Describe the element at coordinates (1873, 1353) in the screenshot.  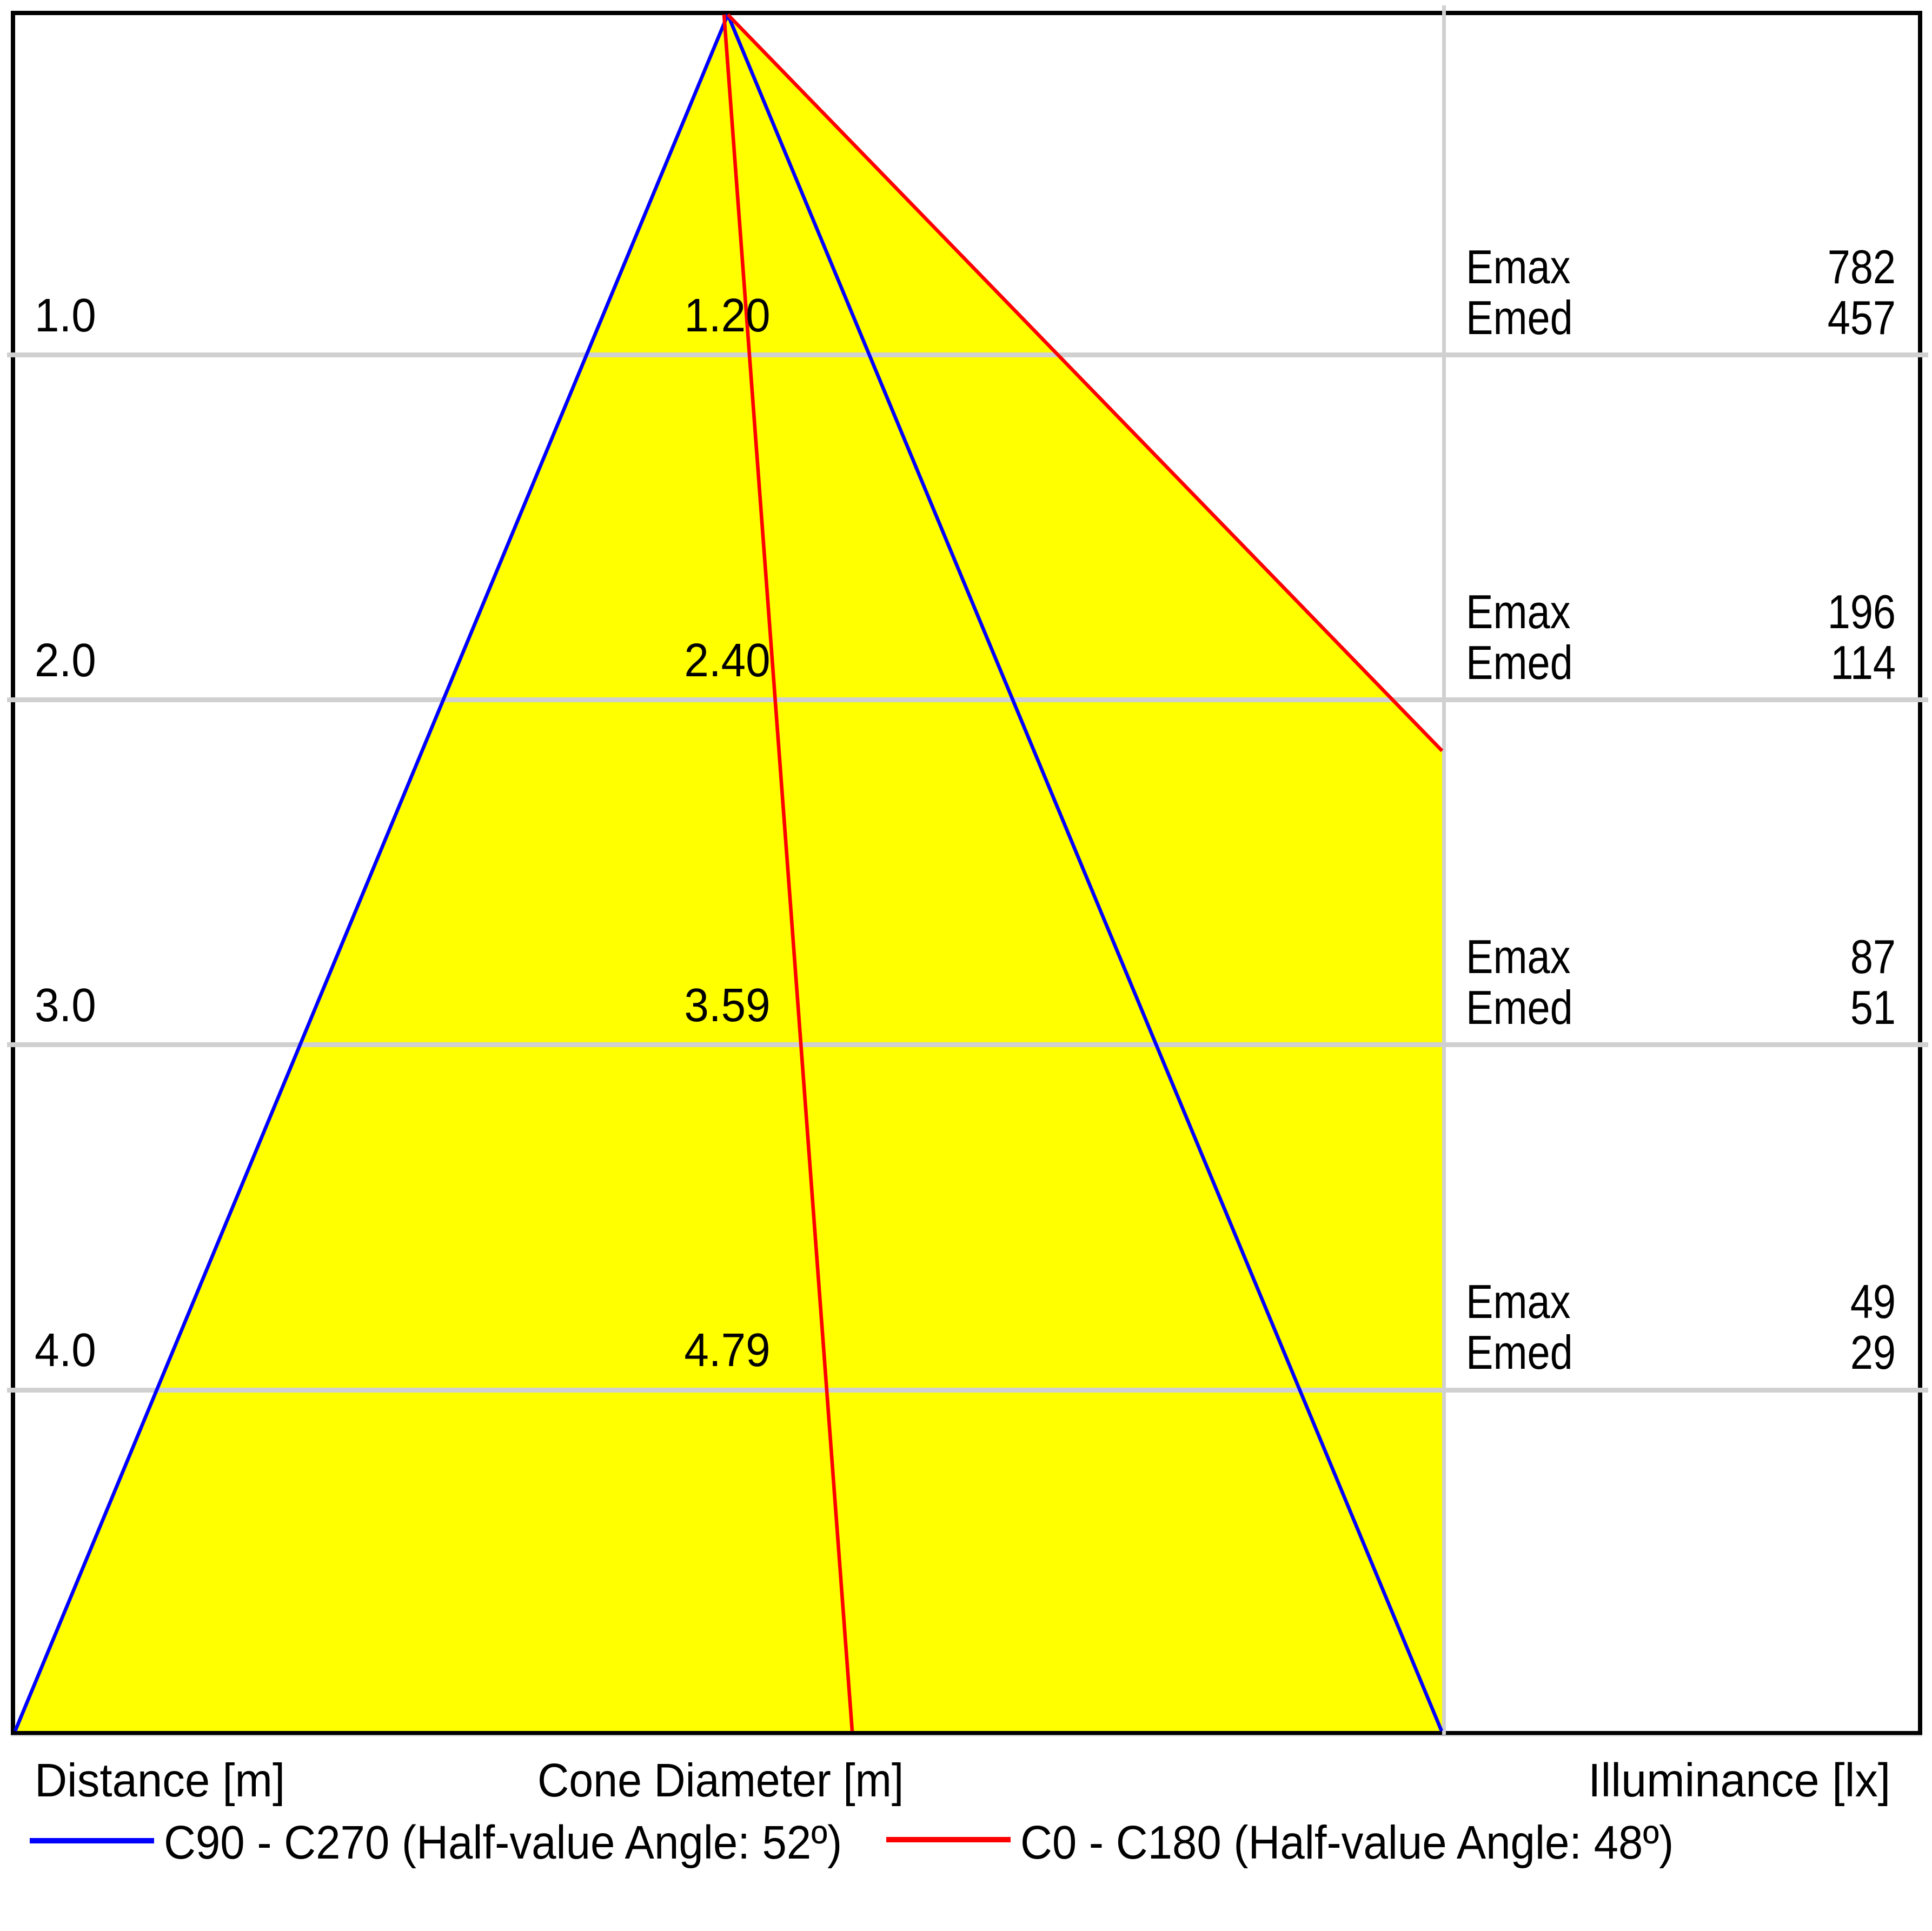
I see `svg-text: 29` at that location.